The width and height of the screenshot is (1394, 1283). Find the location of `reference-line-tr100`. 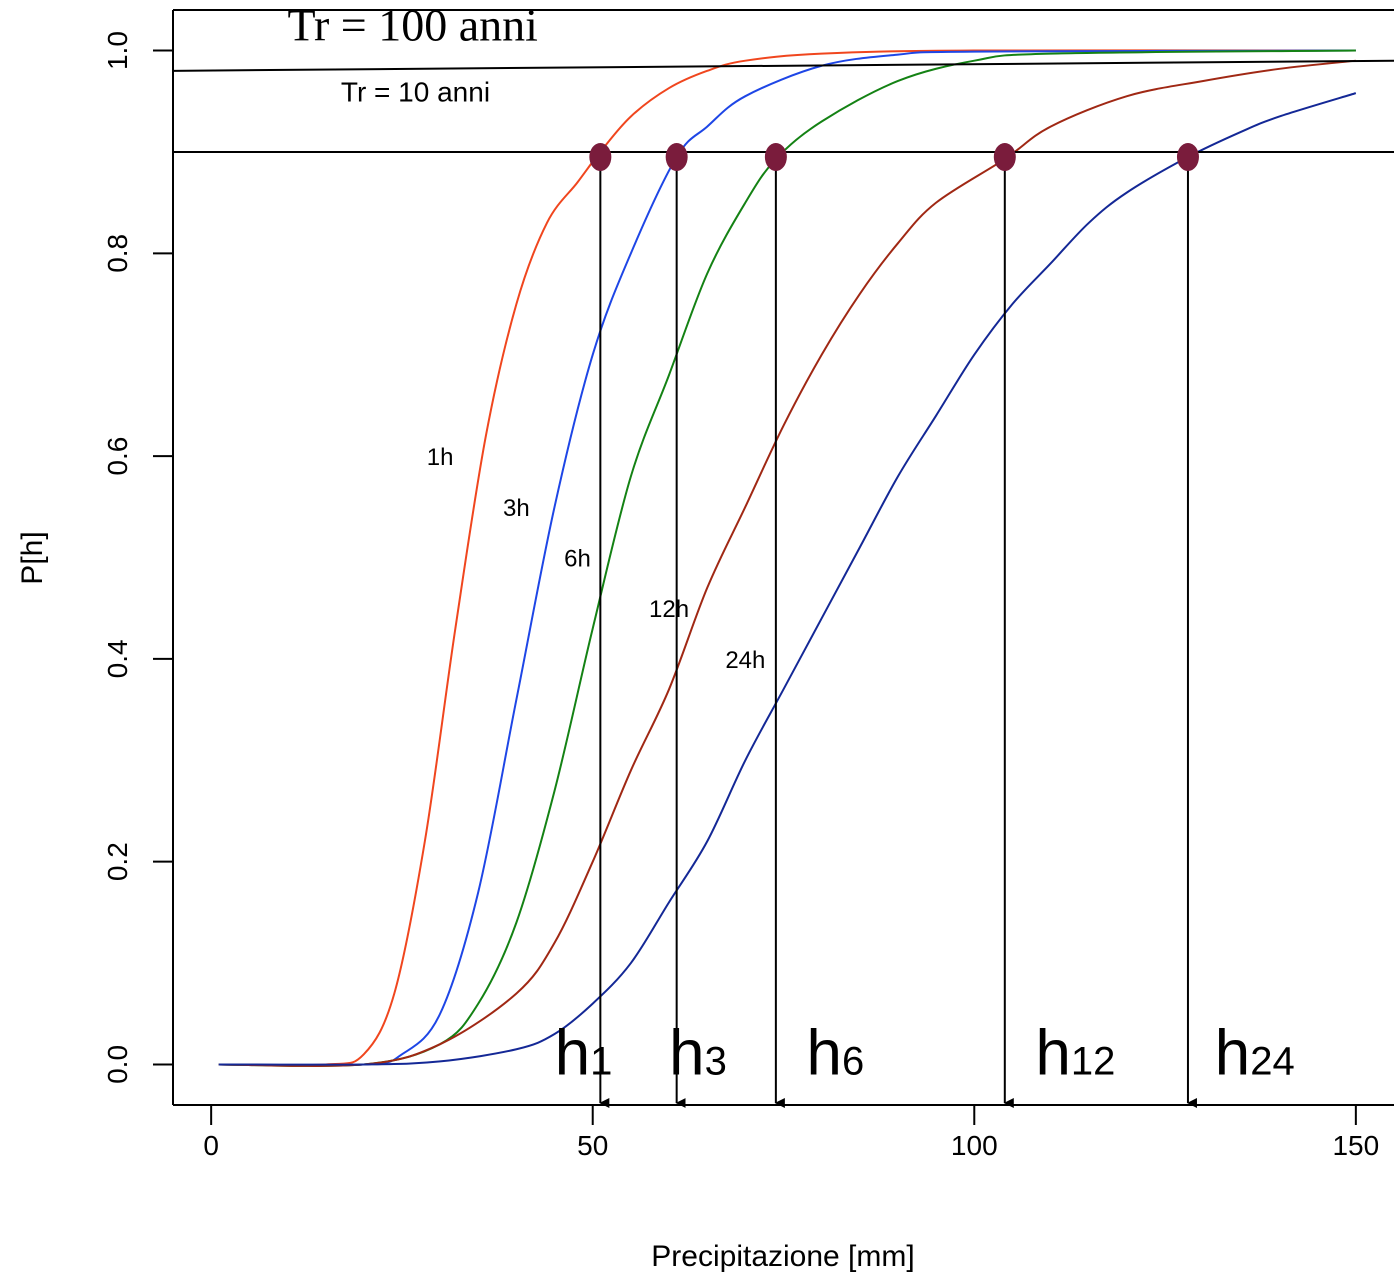

reference-line-tr100 is located at coordinates (783, 65).